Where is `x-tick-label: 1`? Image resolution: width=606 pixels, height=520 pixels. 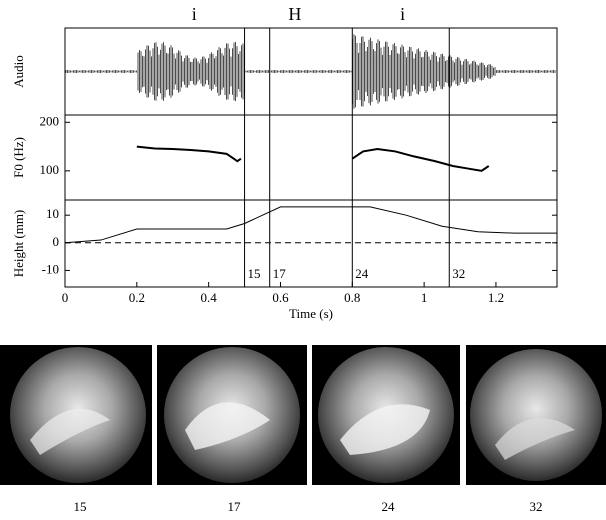 x-tick-label: 1 is located at coordinates (424, 297).